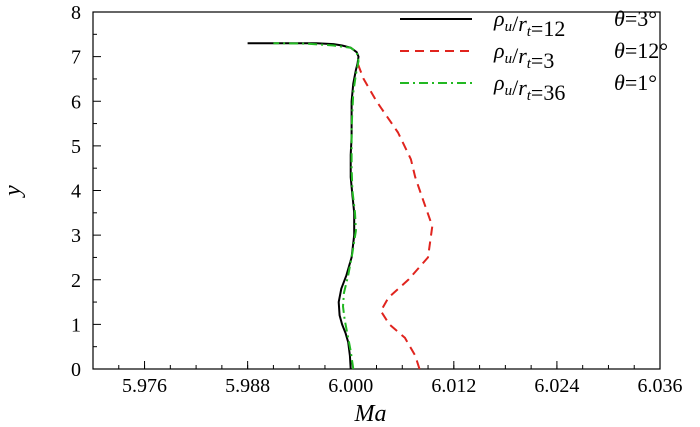  I want to click on legend-theta-value: =1°, so click(641, 82).